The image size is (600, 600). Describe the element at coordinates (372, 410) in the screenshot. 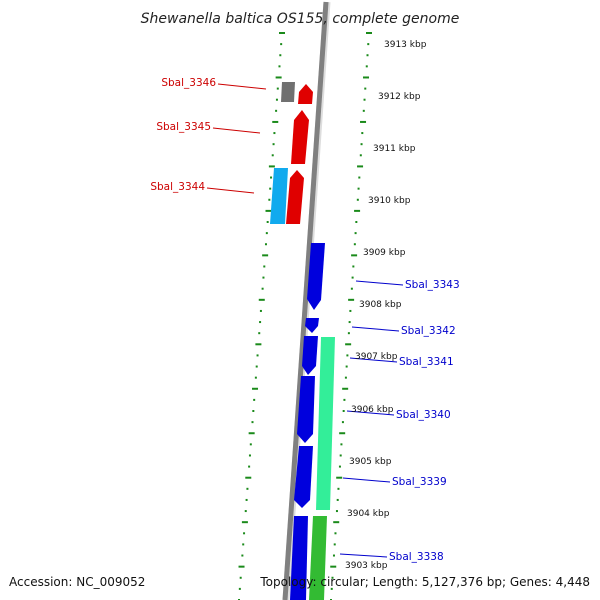

I see `tick-label: 3906 kbp` at that location.